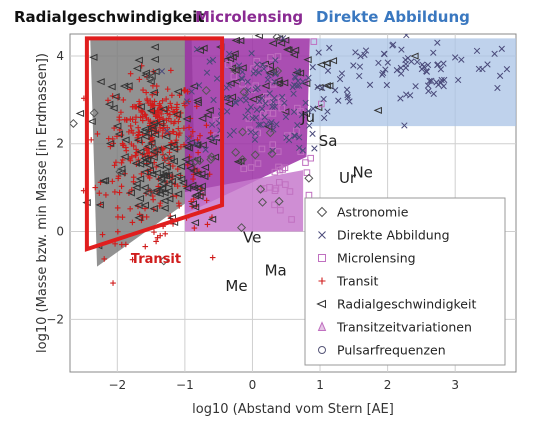  Describe the element at coordinates (109, 17) in the screenshot. I see `header-radialgeschwindigkeit: Radialgeschwindigkeit` at that location.